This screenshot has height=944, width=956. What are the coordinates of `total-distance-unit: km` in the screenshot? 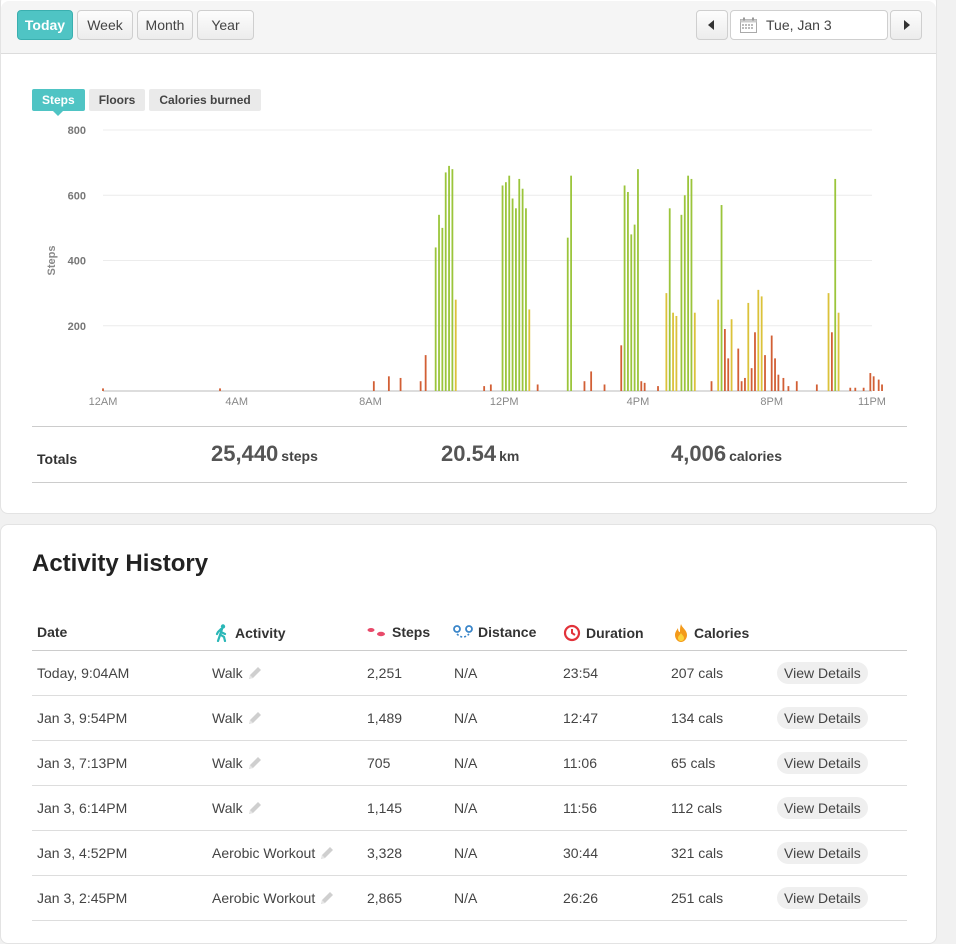 It's located at (509, 456).